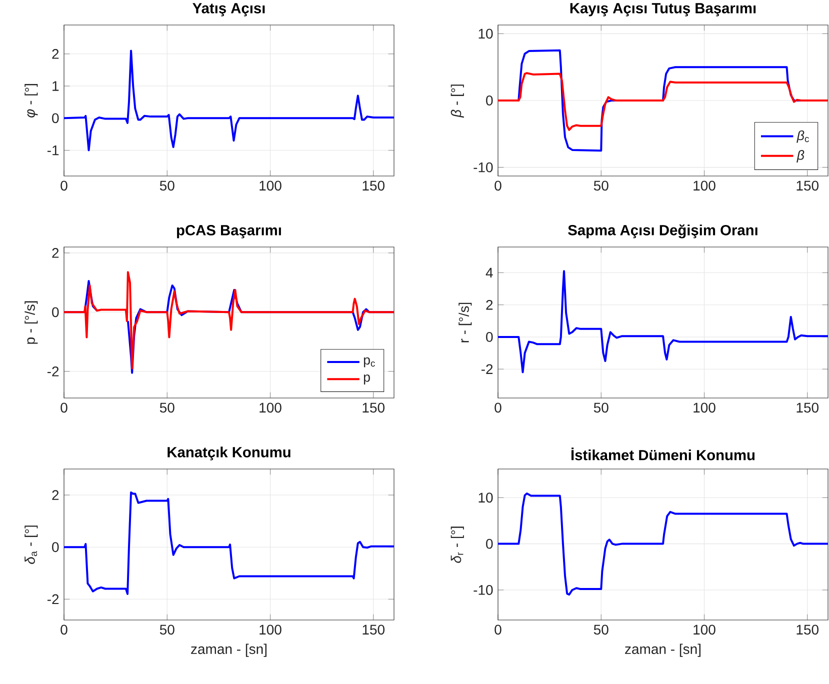  I want to click on y-tick-label: 4, so click(489, 273).